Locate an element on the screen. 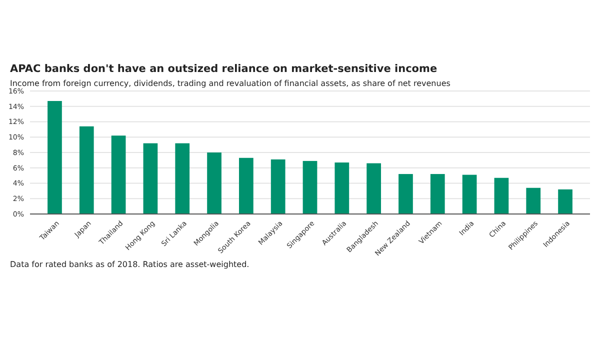 The image size is (600, 350). text: Data for rated banks as of 2018. Ratios are asset-weighted. is located at coordinates (130, 264).